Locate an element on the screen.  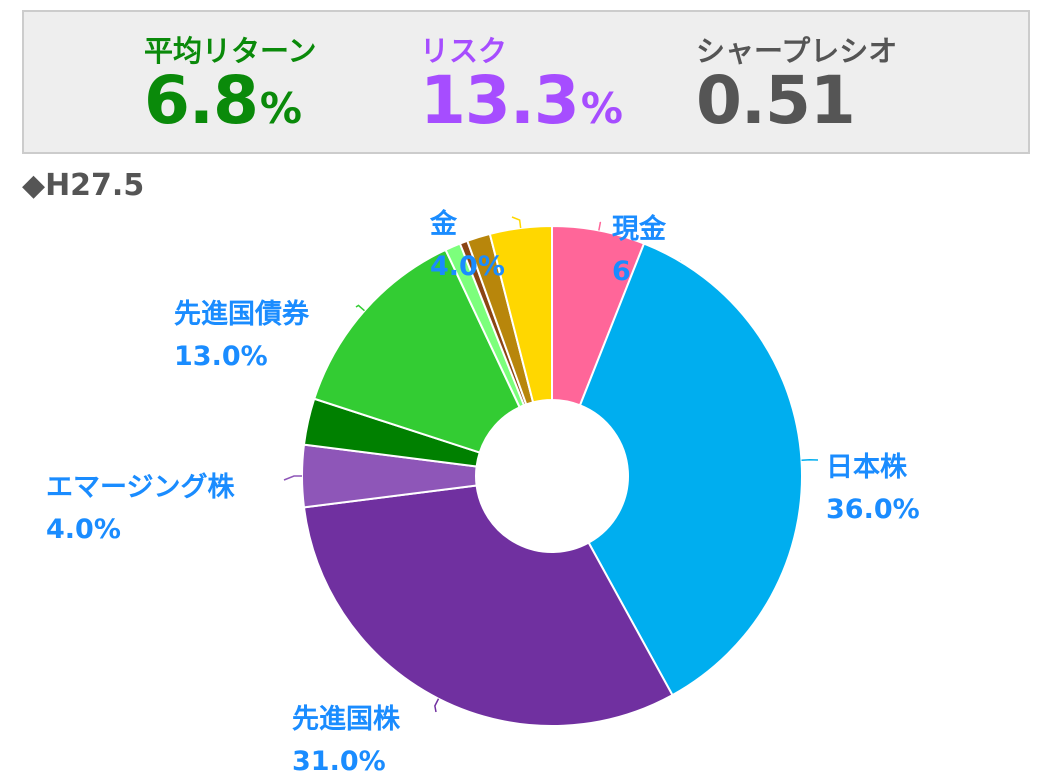
slice-label-name-2: 先進国株 is located at coordinates (346, 719).